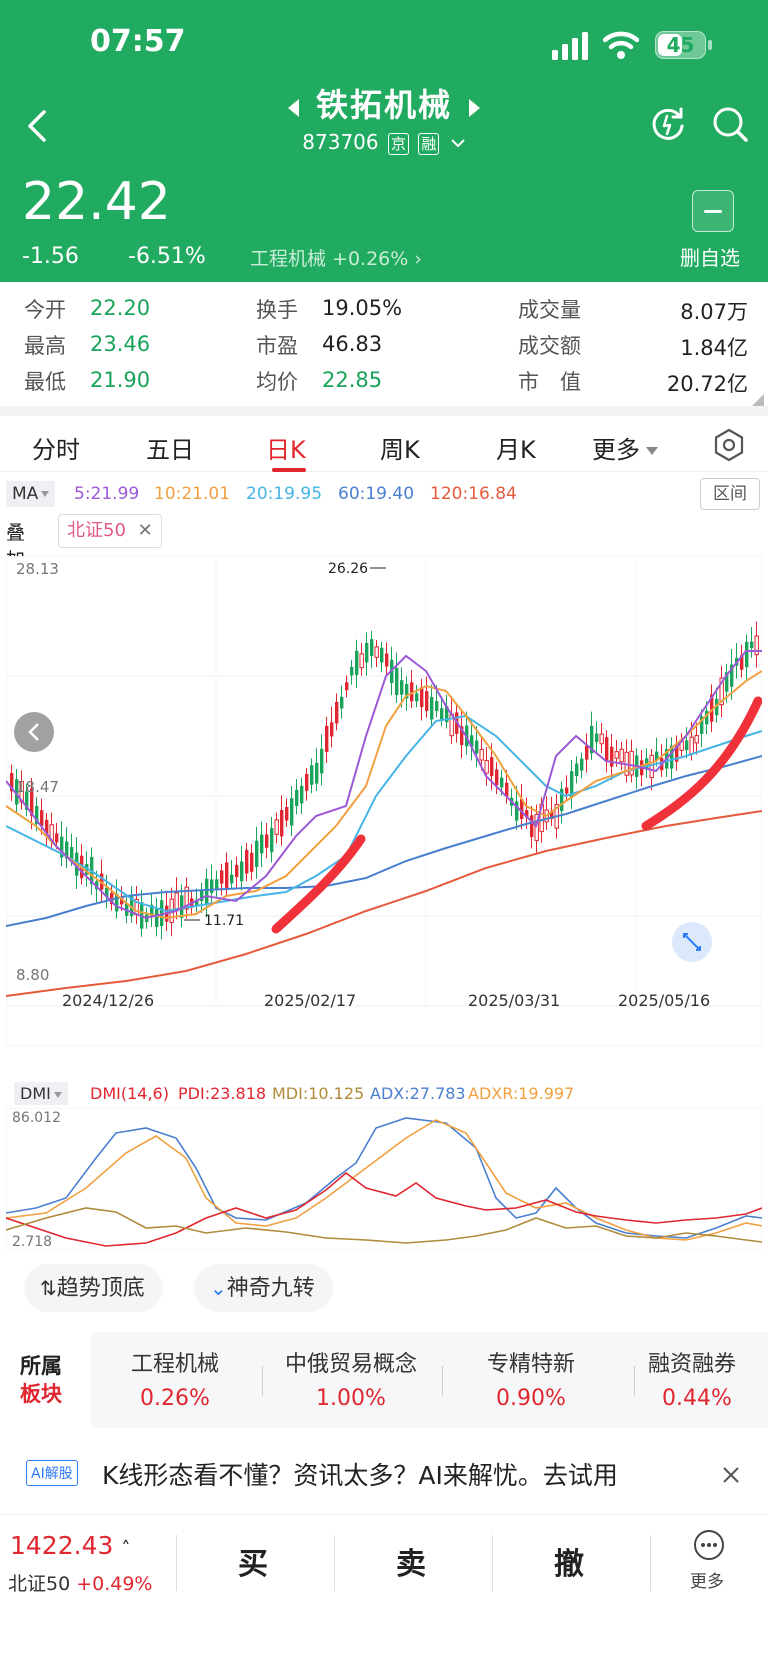  What do you see at coordinates (293, 107) in the screenshot?
I see `prev-stock-icon` at bounding box center [293, 107].